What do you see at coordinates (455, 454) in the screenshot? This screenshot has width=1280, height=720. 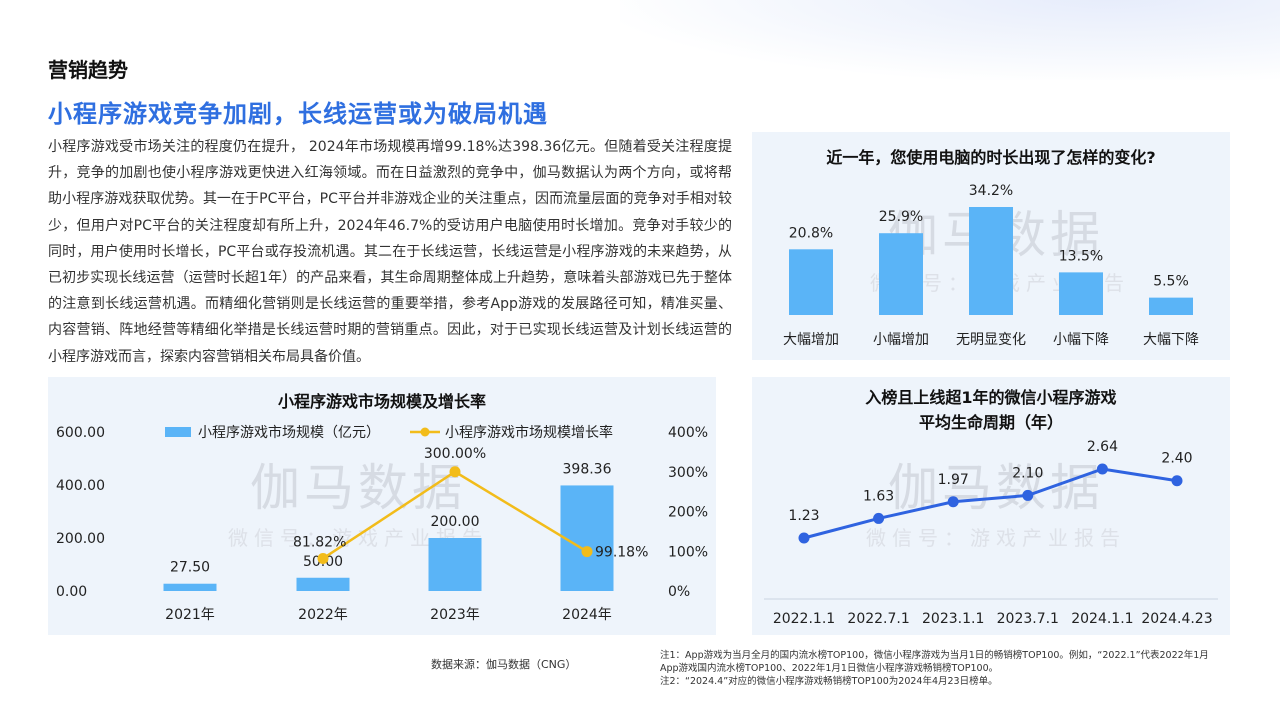 I see `growth-rate-label: 300.00%` at bounding box center [455, 454].